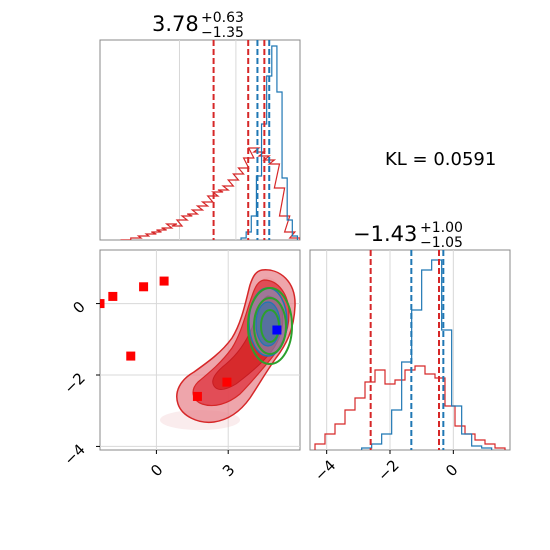  I want to click on panel-right-title: −1.43 +1.00 −1.05, so click(408, 235).